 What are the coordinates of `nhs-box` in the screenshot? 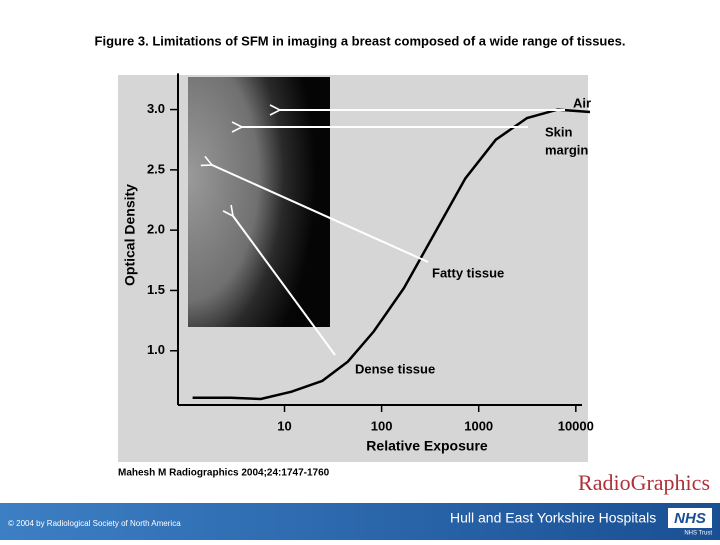 It's located at (690, 518).